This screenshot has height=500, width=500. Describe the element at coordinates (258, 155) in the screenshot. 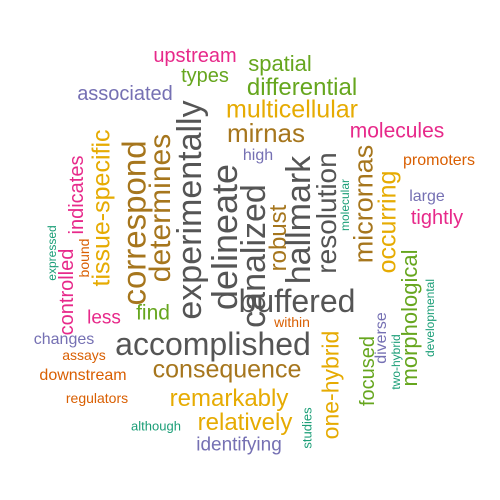

I see `word-high: high` at that location.